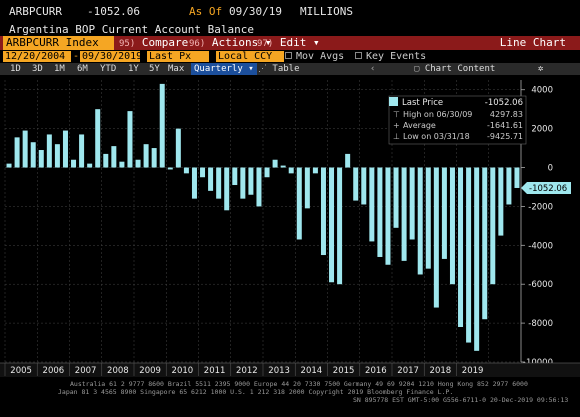  Describe the element at coordinates (218, 69) in the screenshot. I see `frequency-label: Quarterly` at that location.